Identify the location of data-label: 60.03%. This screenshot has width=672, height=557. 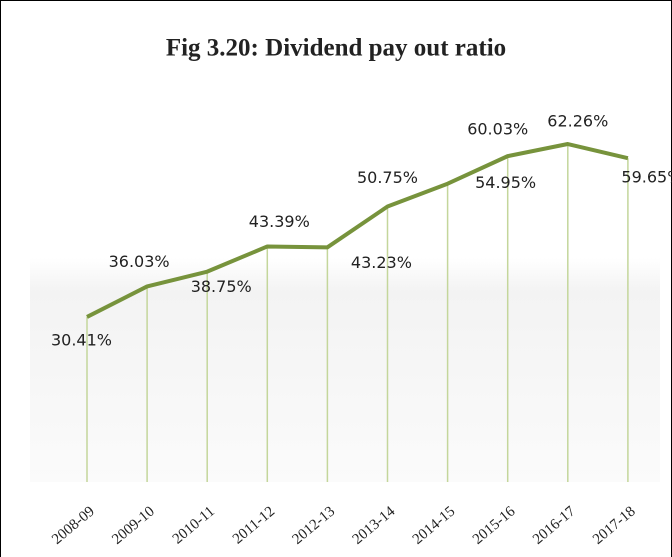
(497, 129).